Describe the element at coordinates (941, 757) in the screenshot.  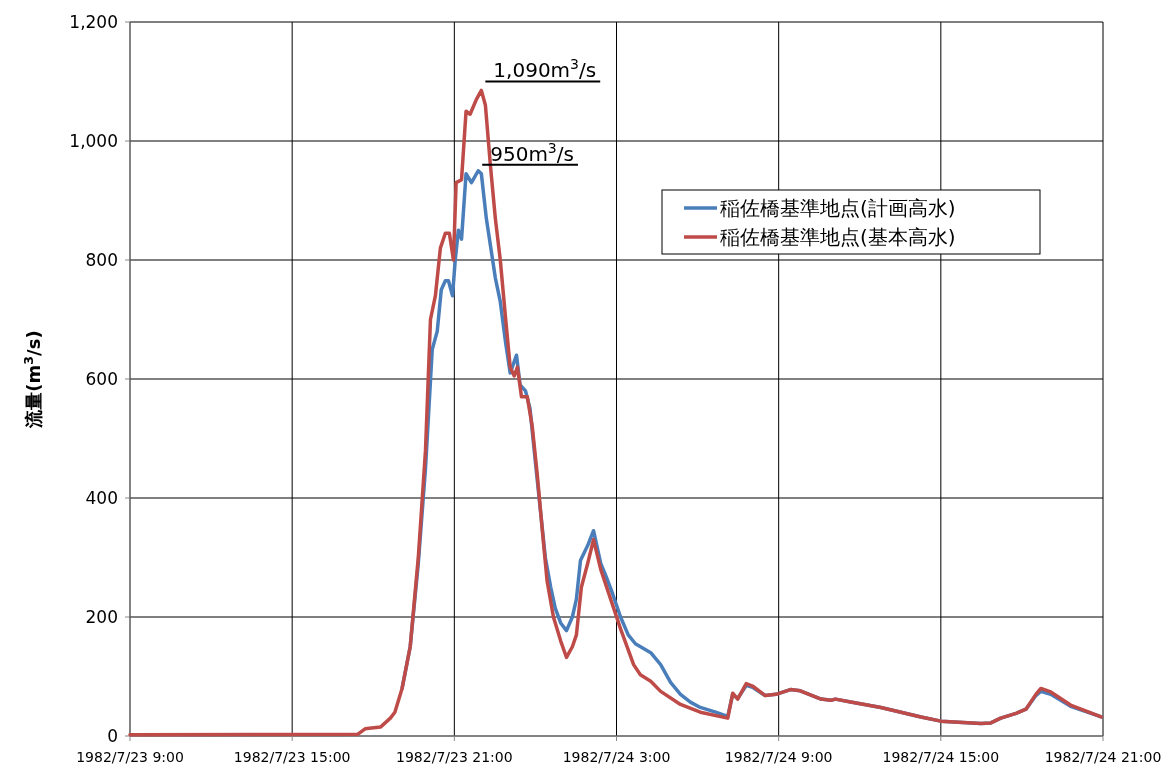
I see `x-tick-label: 1982/7/24 15:00` at that location.